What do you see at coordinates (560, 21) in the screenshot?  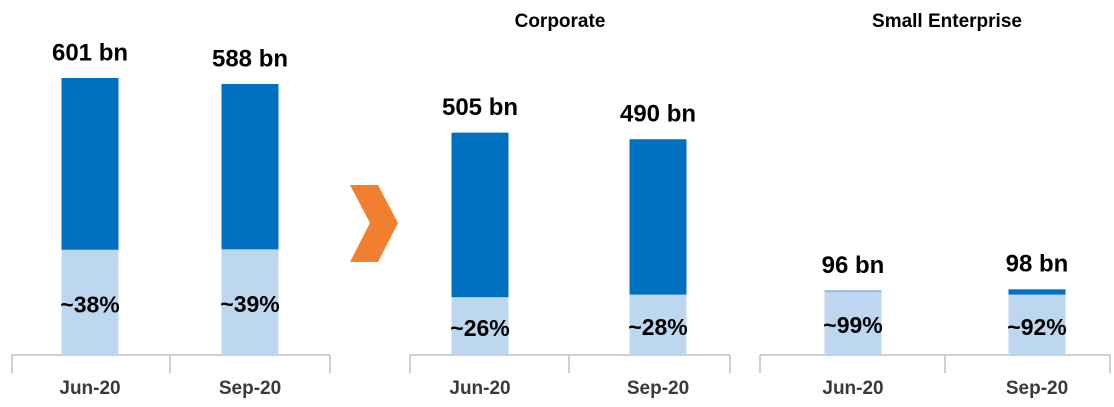 I see `panel-title: Corporate` at bounding box center [560, 21].